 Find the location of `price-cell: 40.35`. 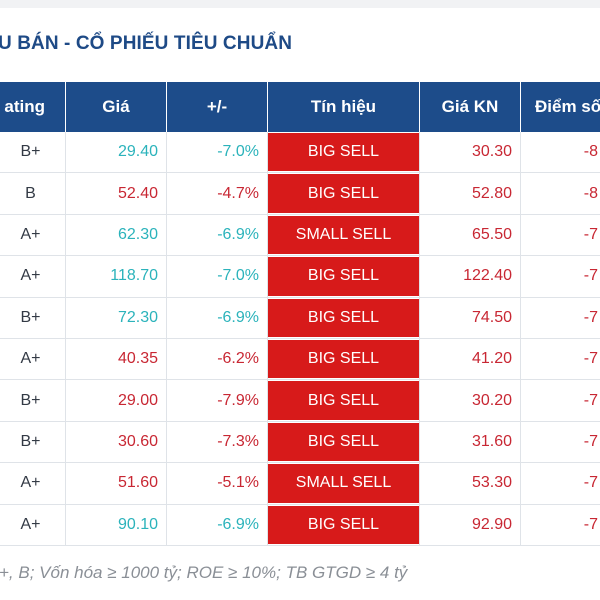

price-cell: 40.35 is located at coordinates (116, 359).